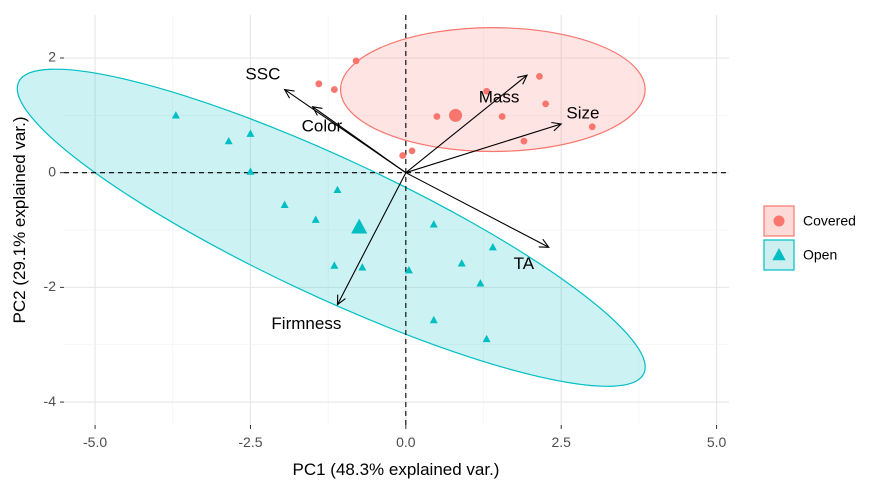  I want to click on y-tick-label: 0, so click(52, 171).